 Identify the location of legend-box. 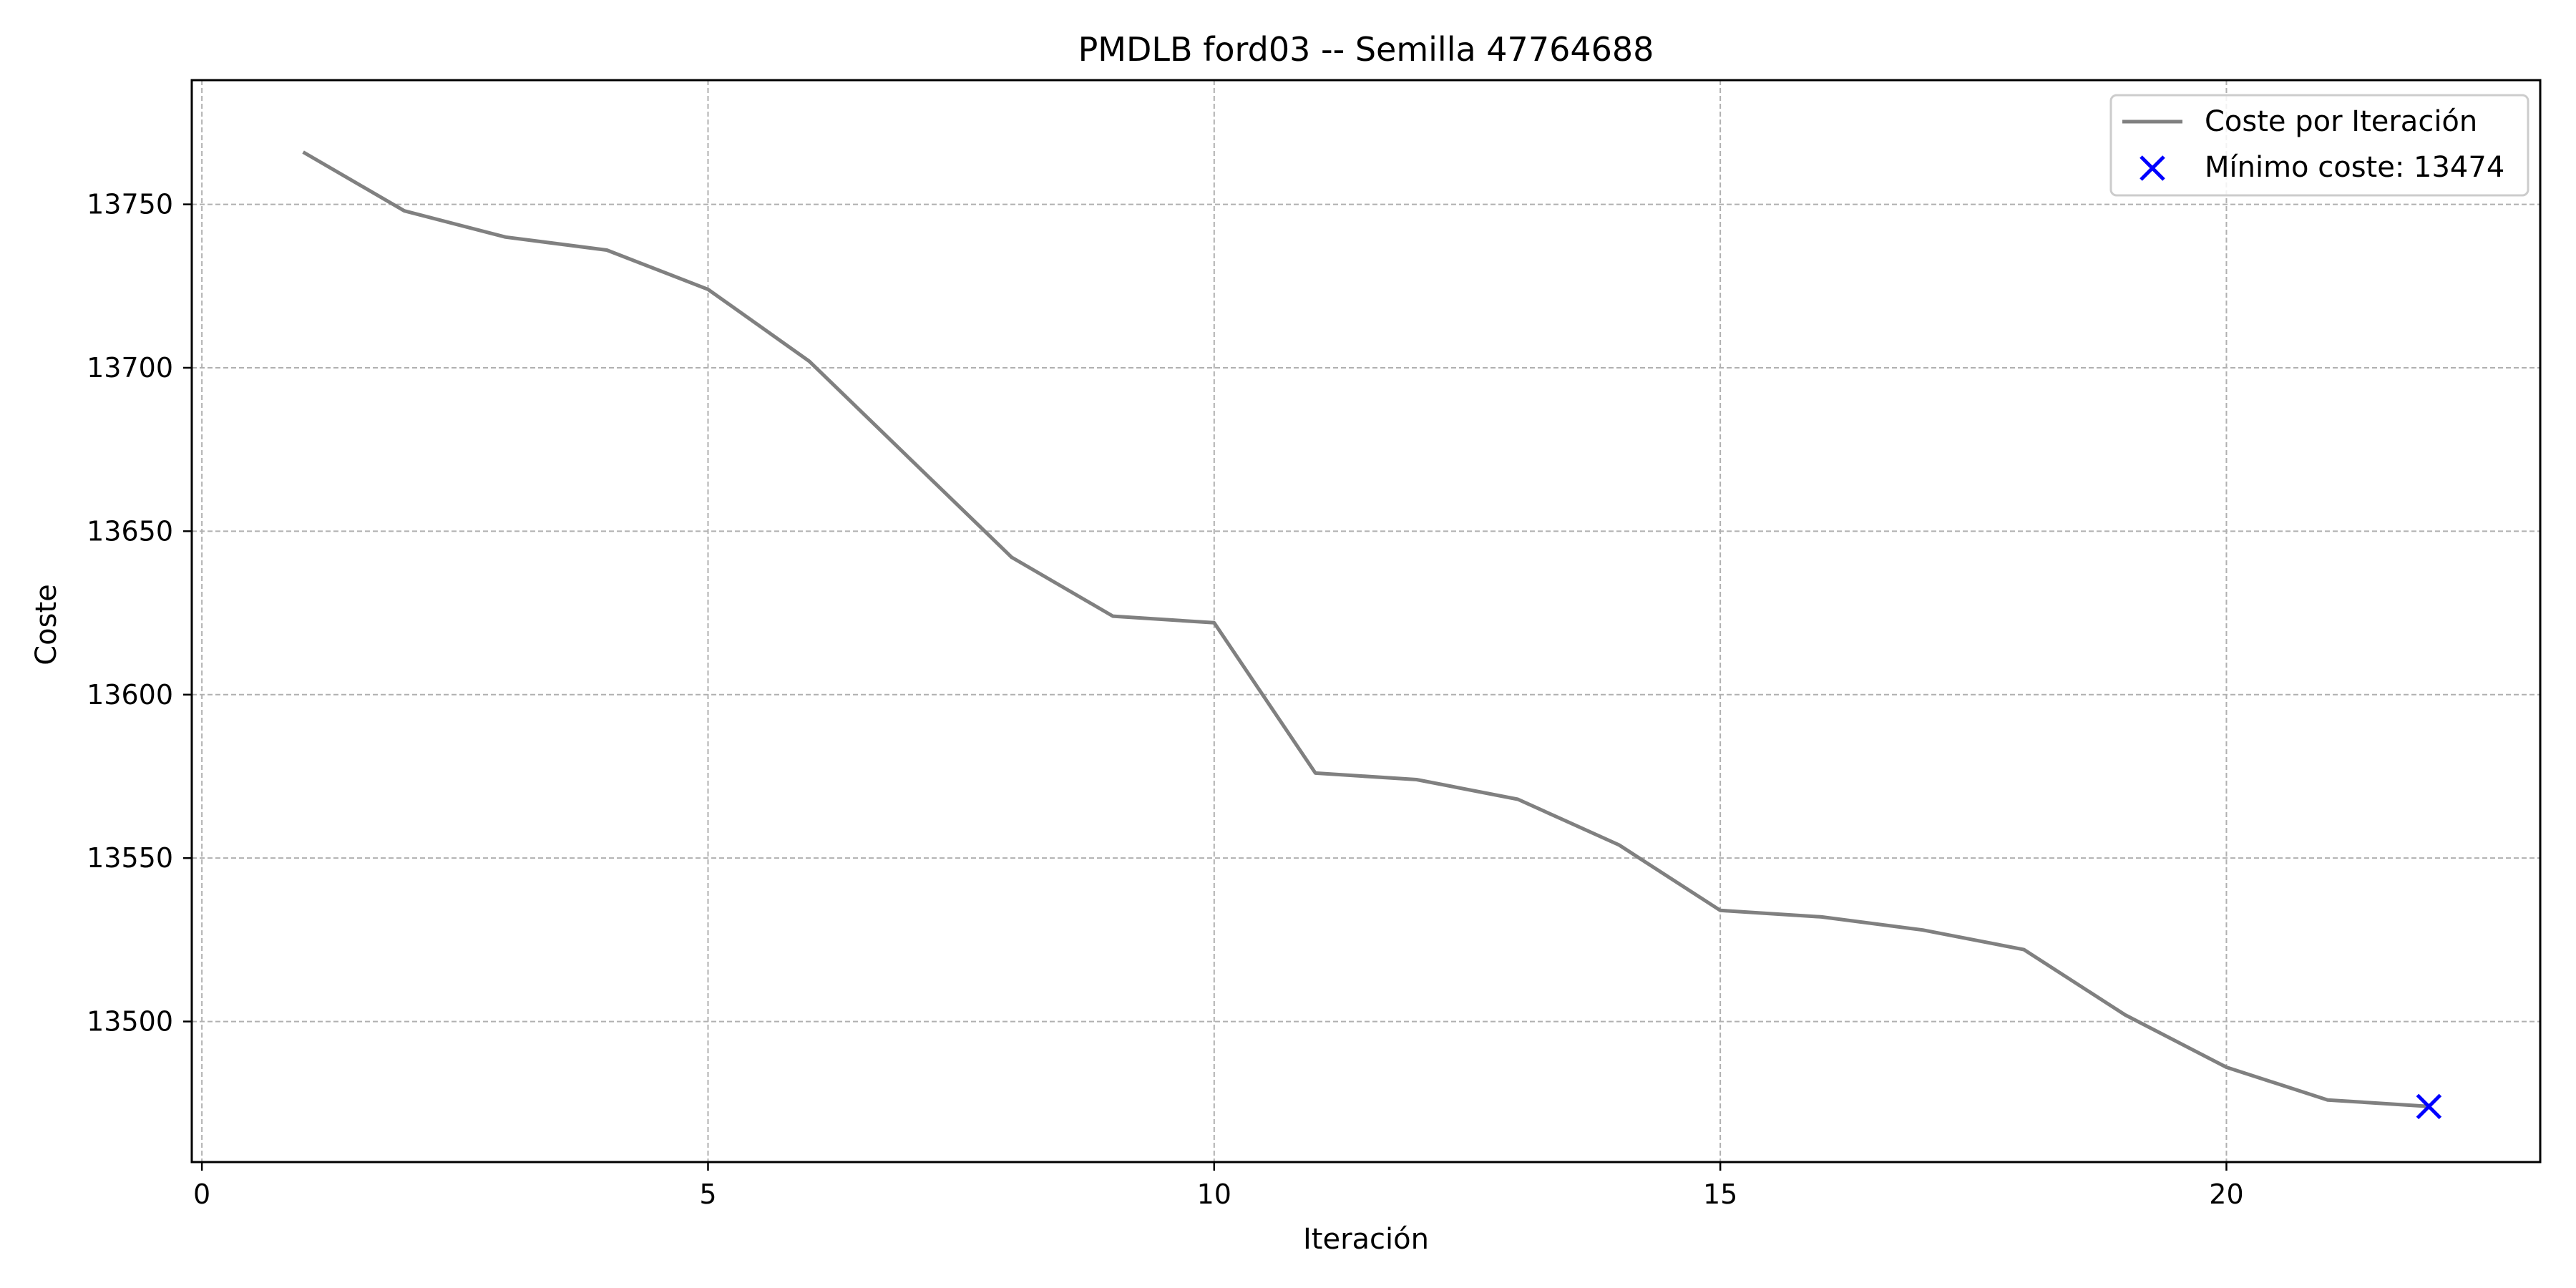
(2319, 145).